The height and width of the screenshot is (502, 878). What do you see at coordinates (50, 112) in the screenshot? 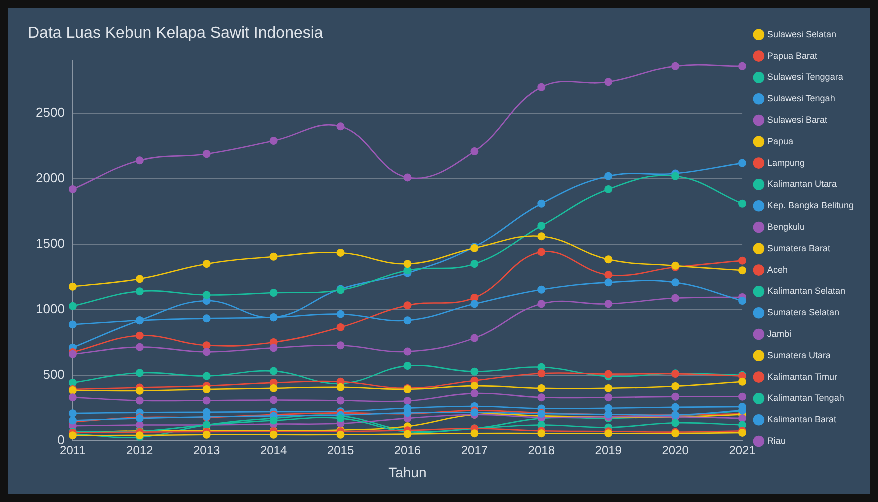
I see `y-tick-label: 2500` at bounding box center [50, 112].